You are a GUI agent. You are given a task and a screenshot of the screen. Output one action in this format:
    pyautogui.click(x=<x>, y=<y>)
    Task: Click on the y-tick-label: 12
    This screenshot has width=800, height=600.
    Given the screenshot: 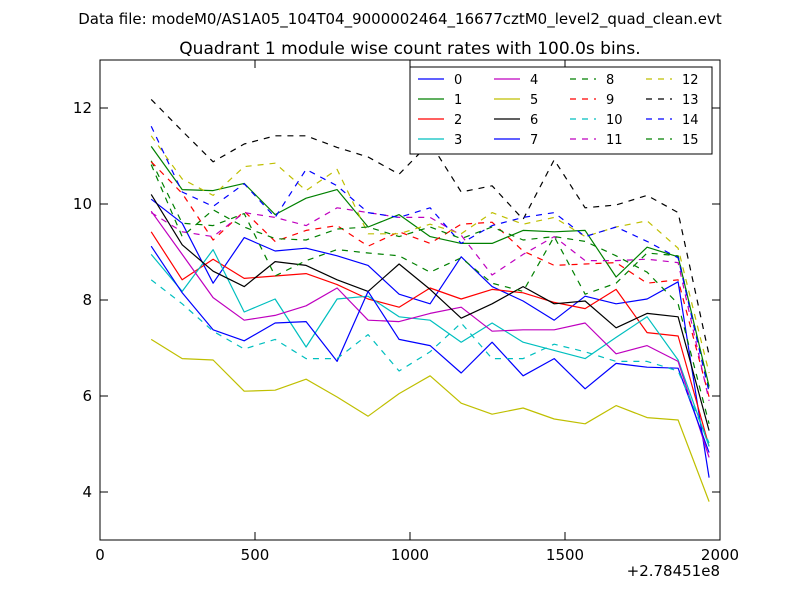 What is the action you would take?
    pyautogui.click(x=82, y=108)
    